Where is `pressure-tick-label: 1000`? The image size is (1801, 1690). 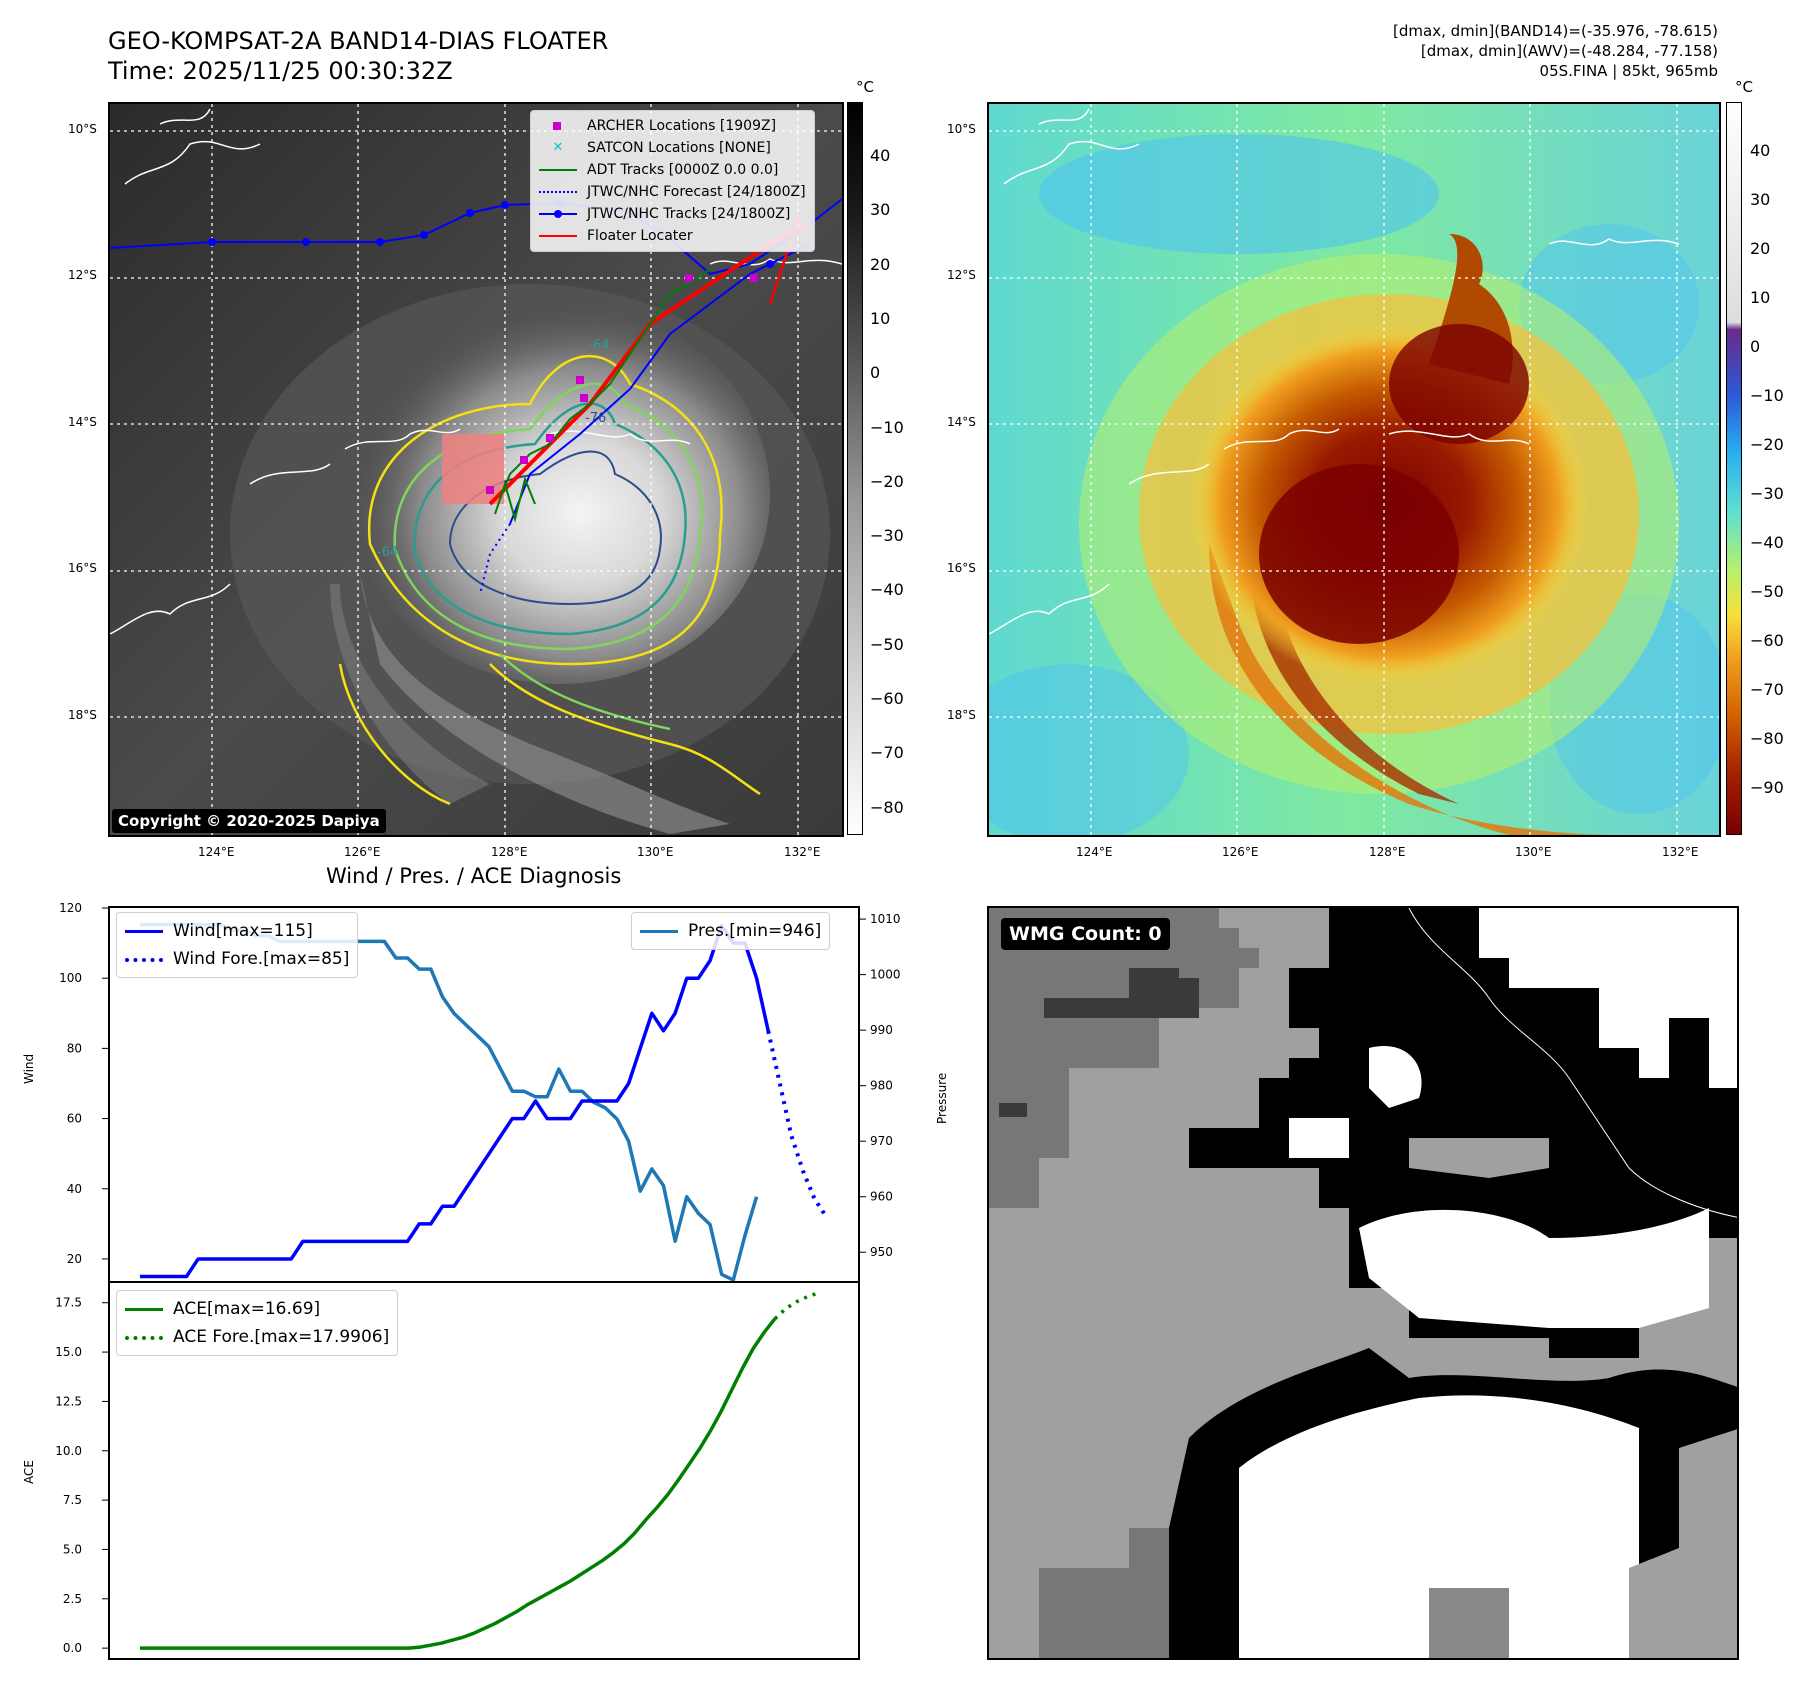
pressure-tick-label: 1000 is located at coordinates (885, 975).